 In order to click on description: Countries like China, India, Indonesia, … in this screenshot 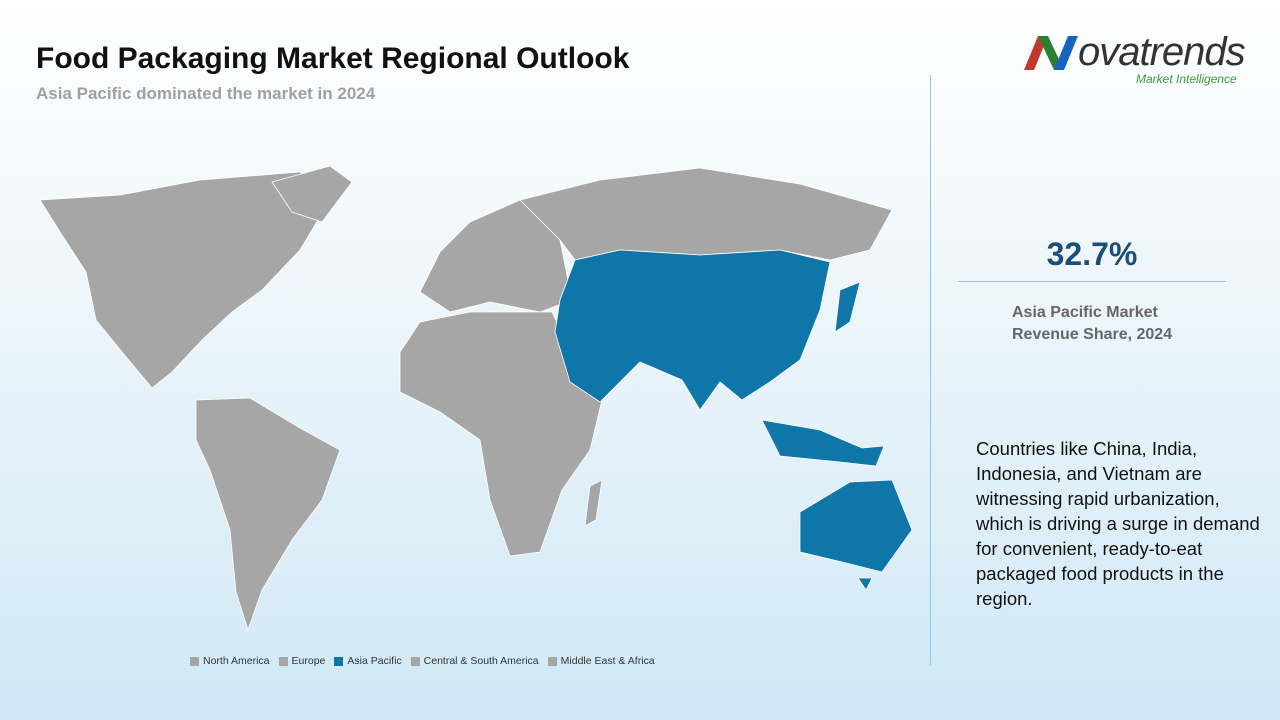, I will do `click(1118, 523)`.